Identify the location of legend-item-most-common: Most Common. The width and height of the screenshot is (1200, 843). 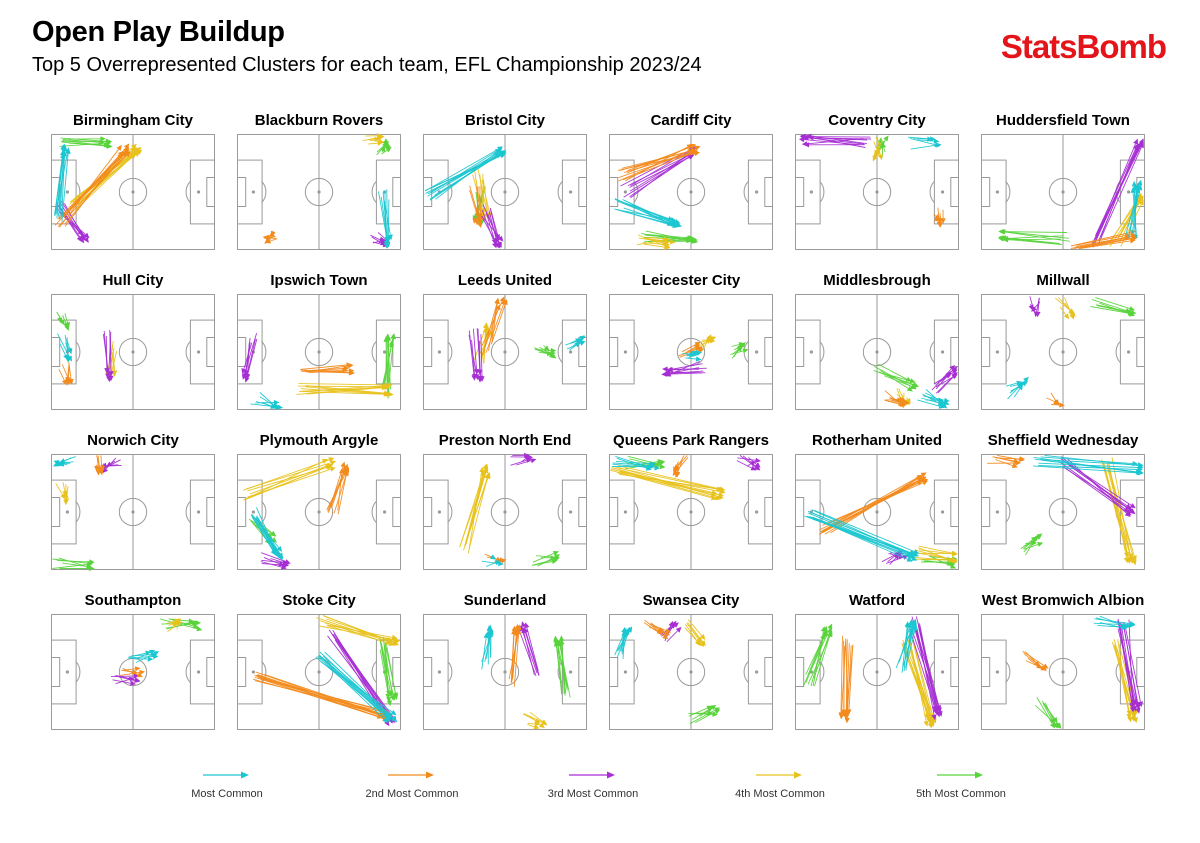
(227, 785).